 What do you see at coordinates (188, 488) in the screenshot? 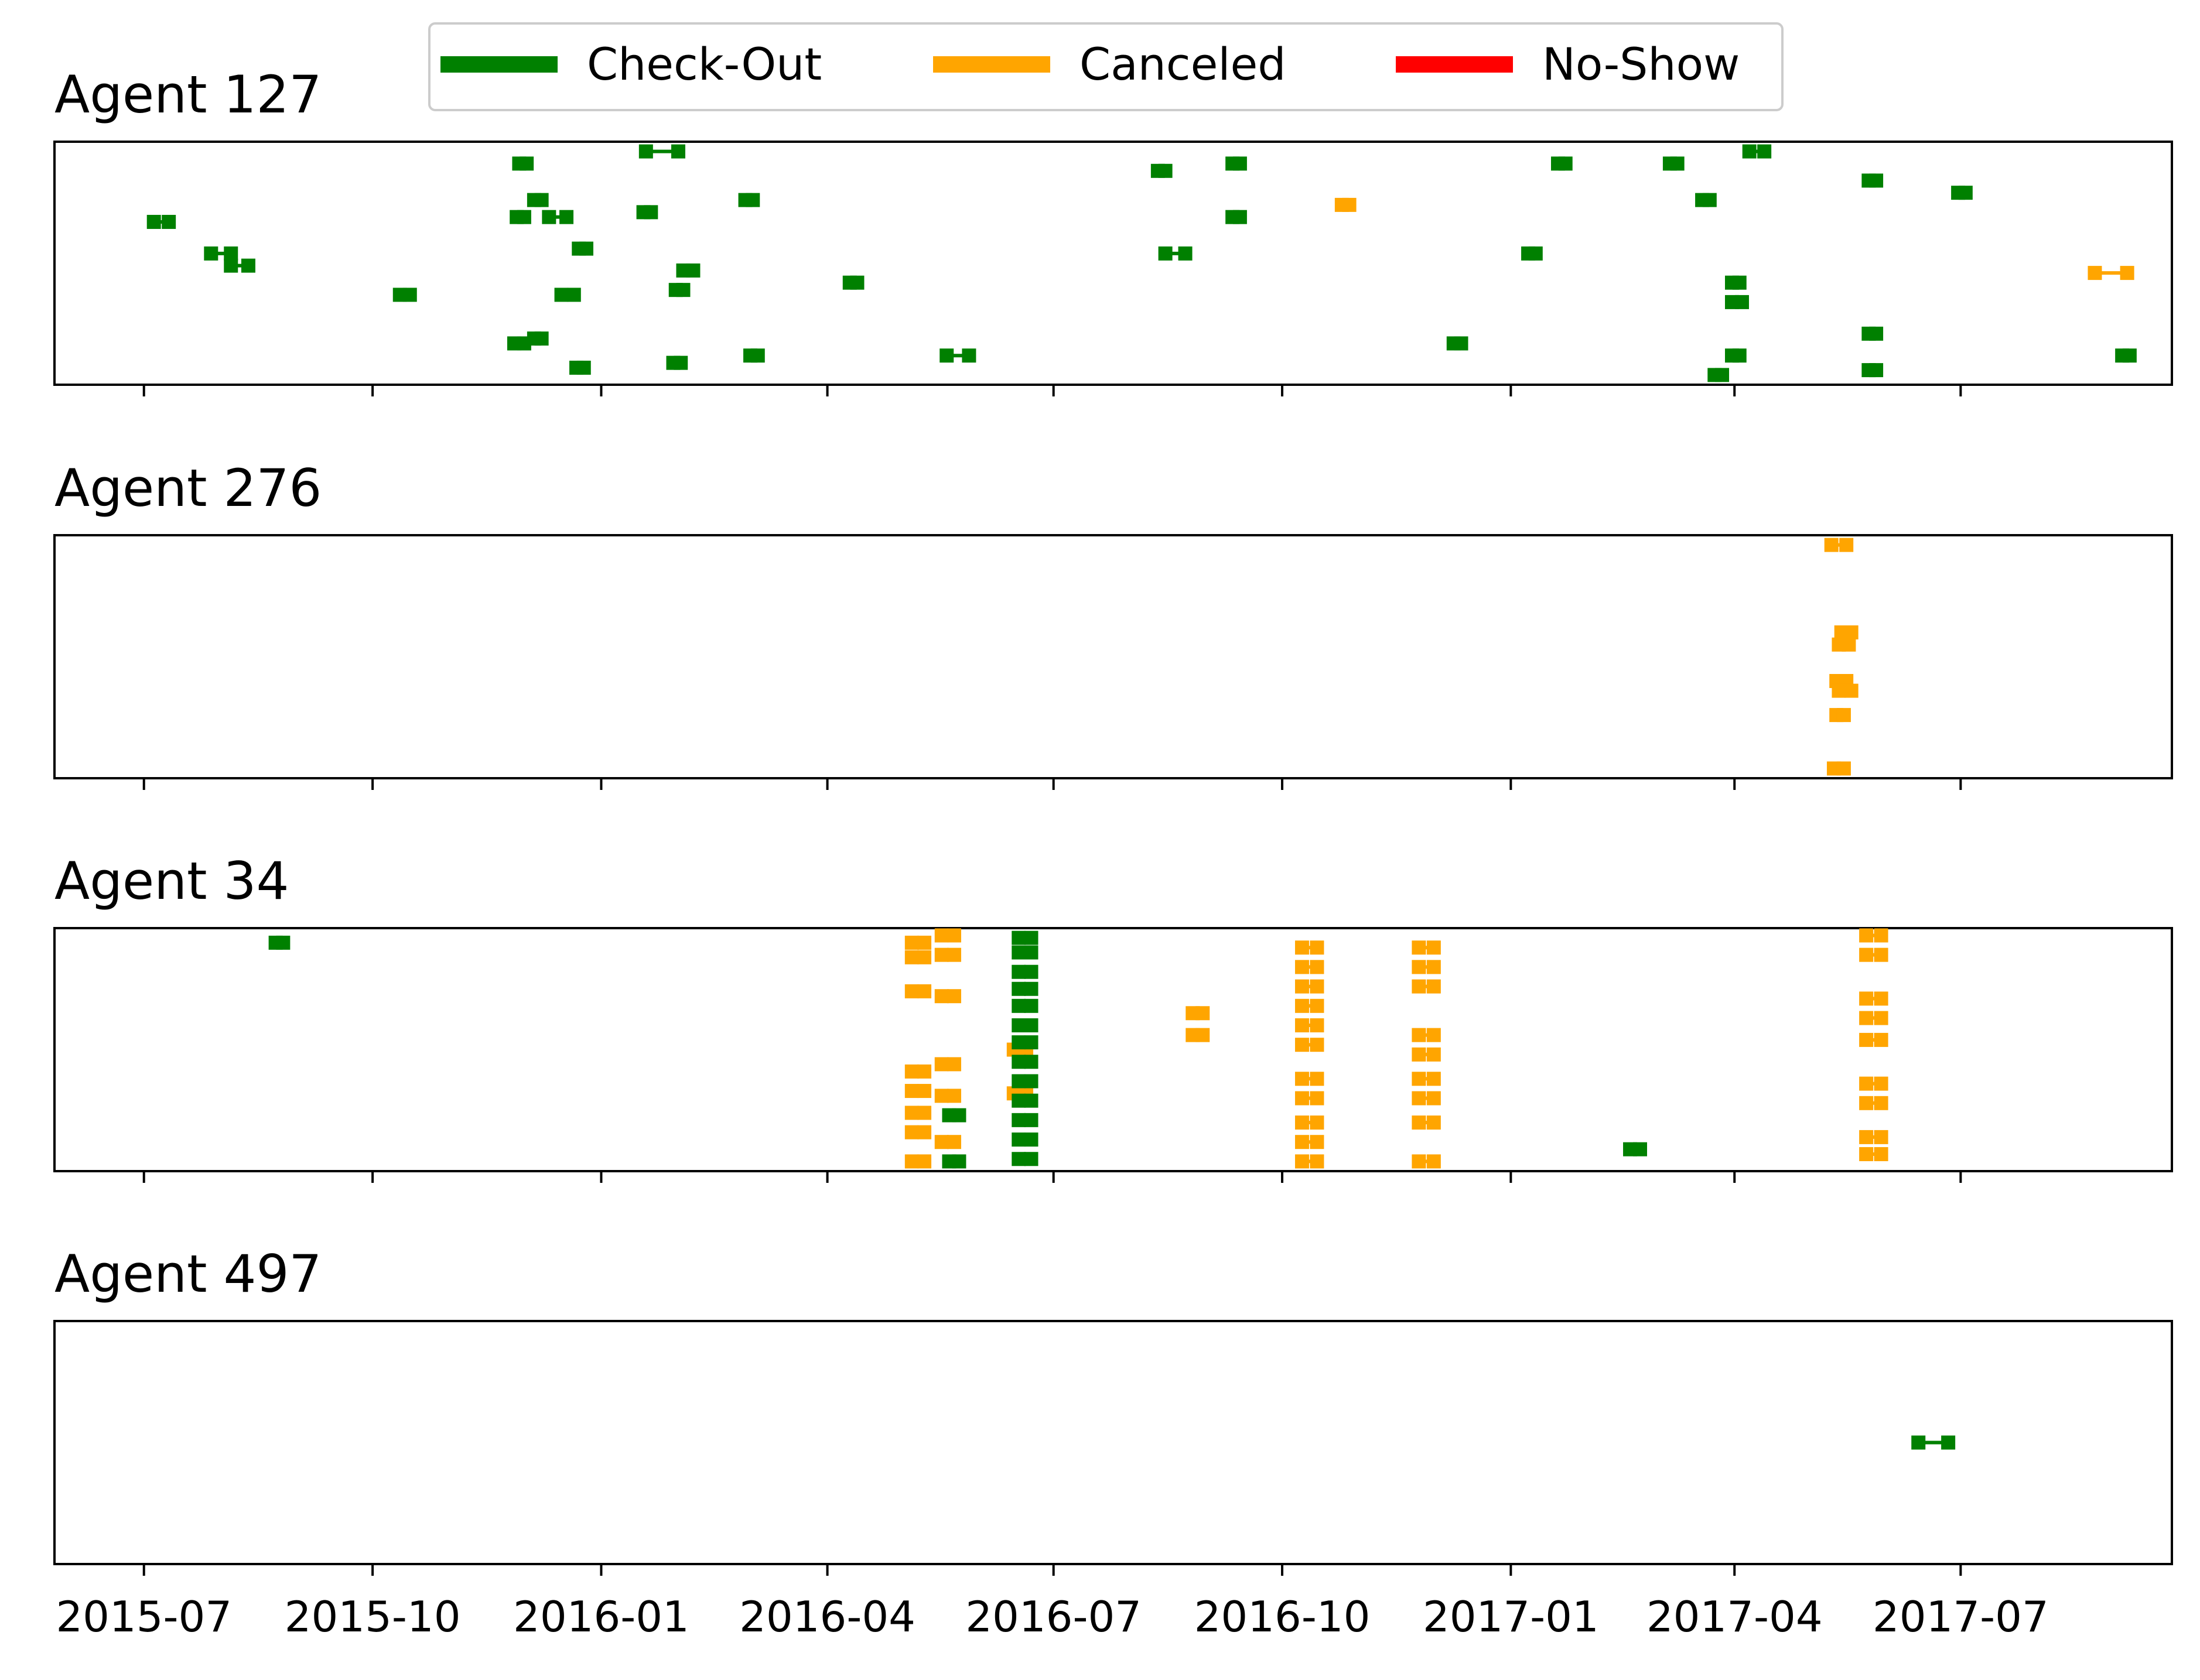
I see `panel-title: Agent 276` at bounding box center [188, 488].